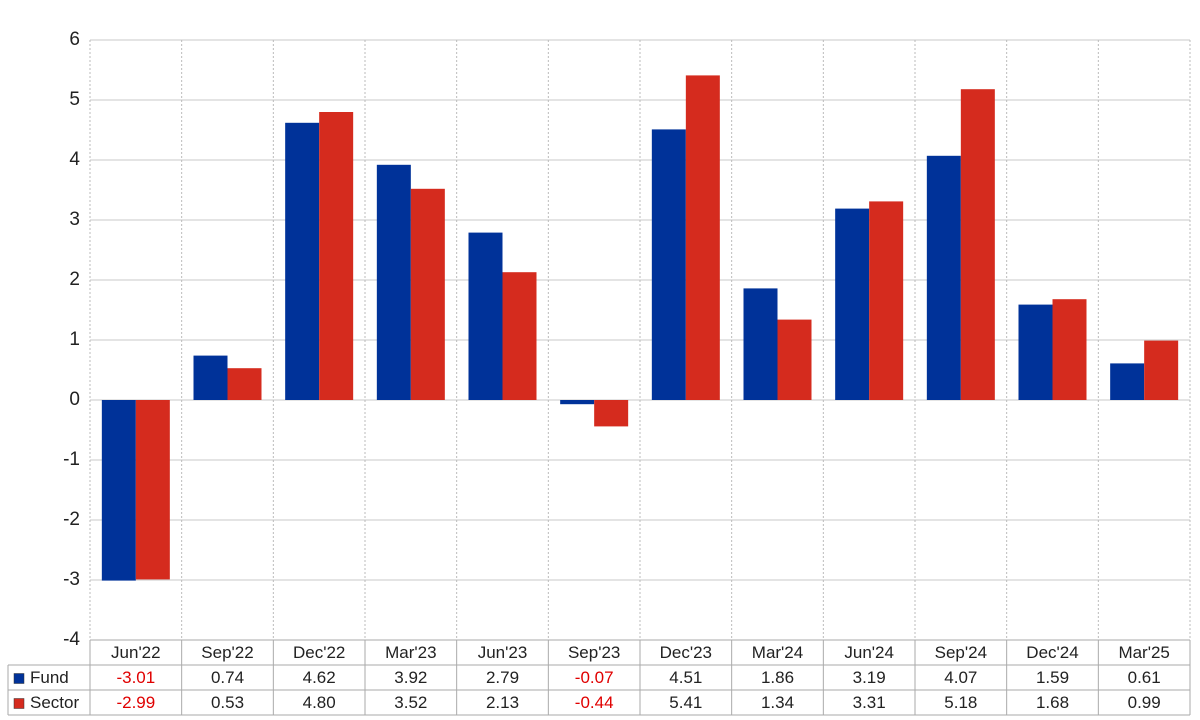  What do you see at coordinates (869, 677) in the screenshot?
I see `data-label: 3.19` at bounding box center [869, 677].